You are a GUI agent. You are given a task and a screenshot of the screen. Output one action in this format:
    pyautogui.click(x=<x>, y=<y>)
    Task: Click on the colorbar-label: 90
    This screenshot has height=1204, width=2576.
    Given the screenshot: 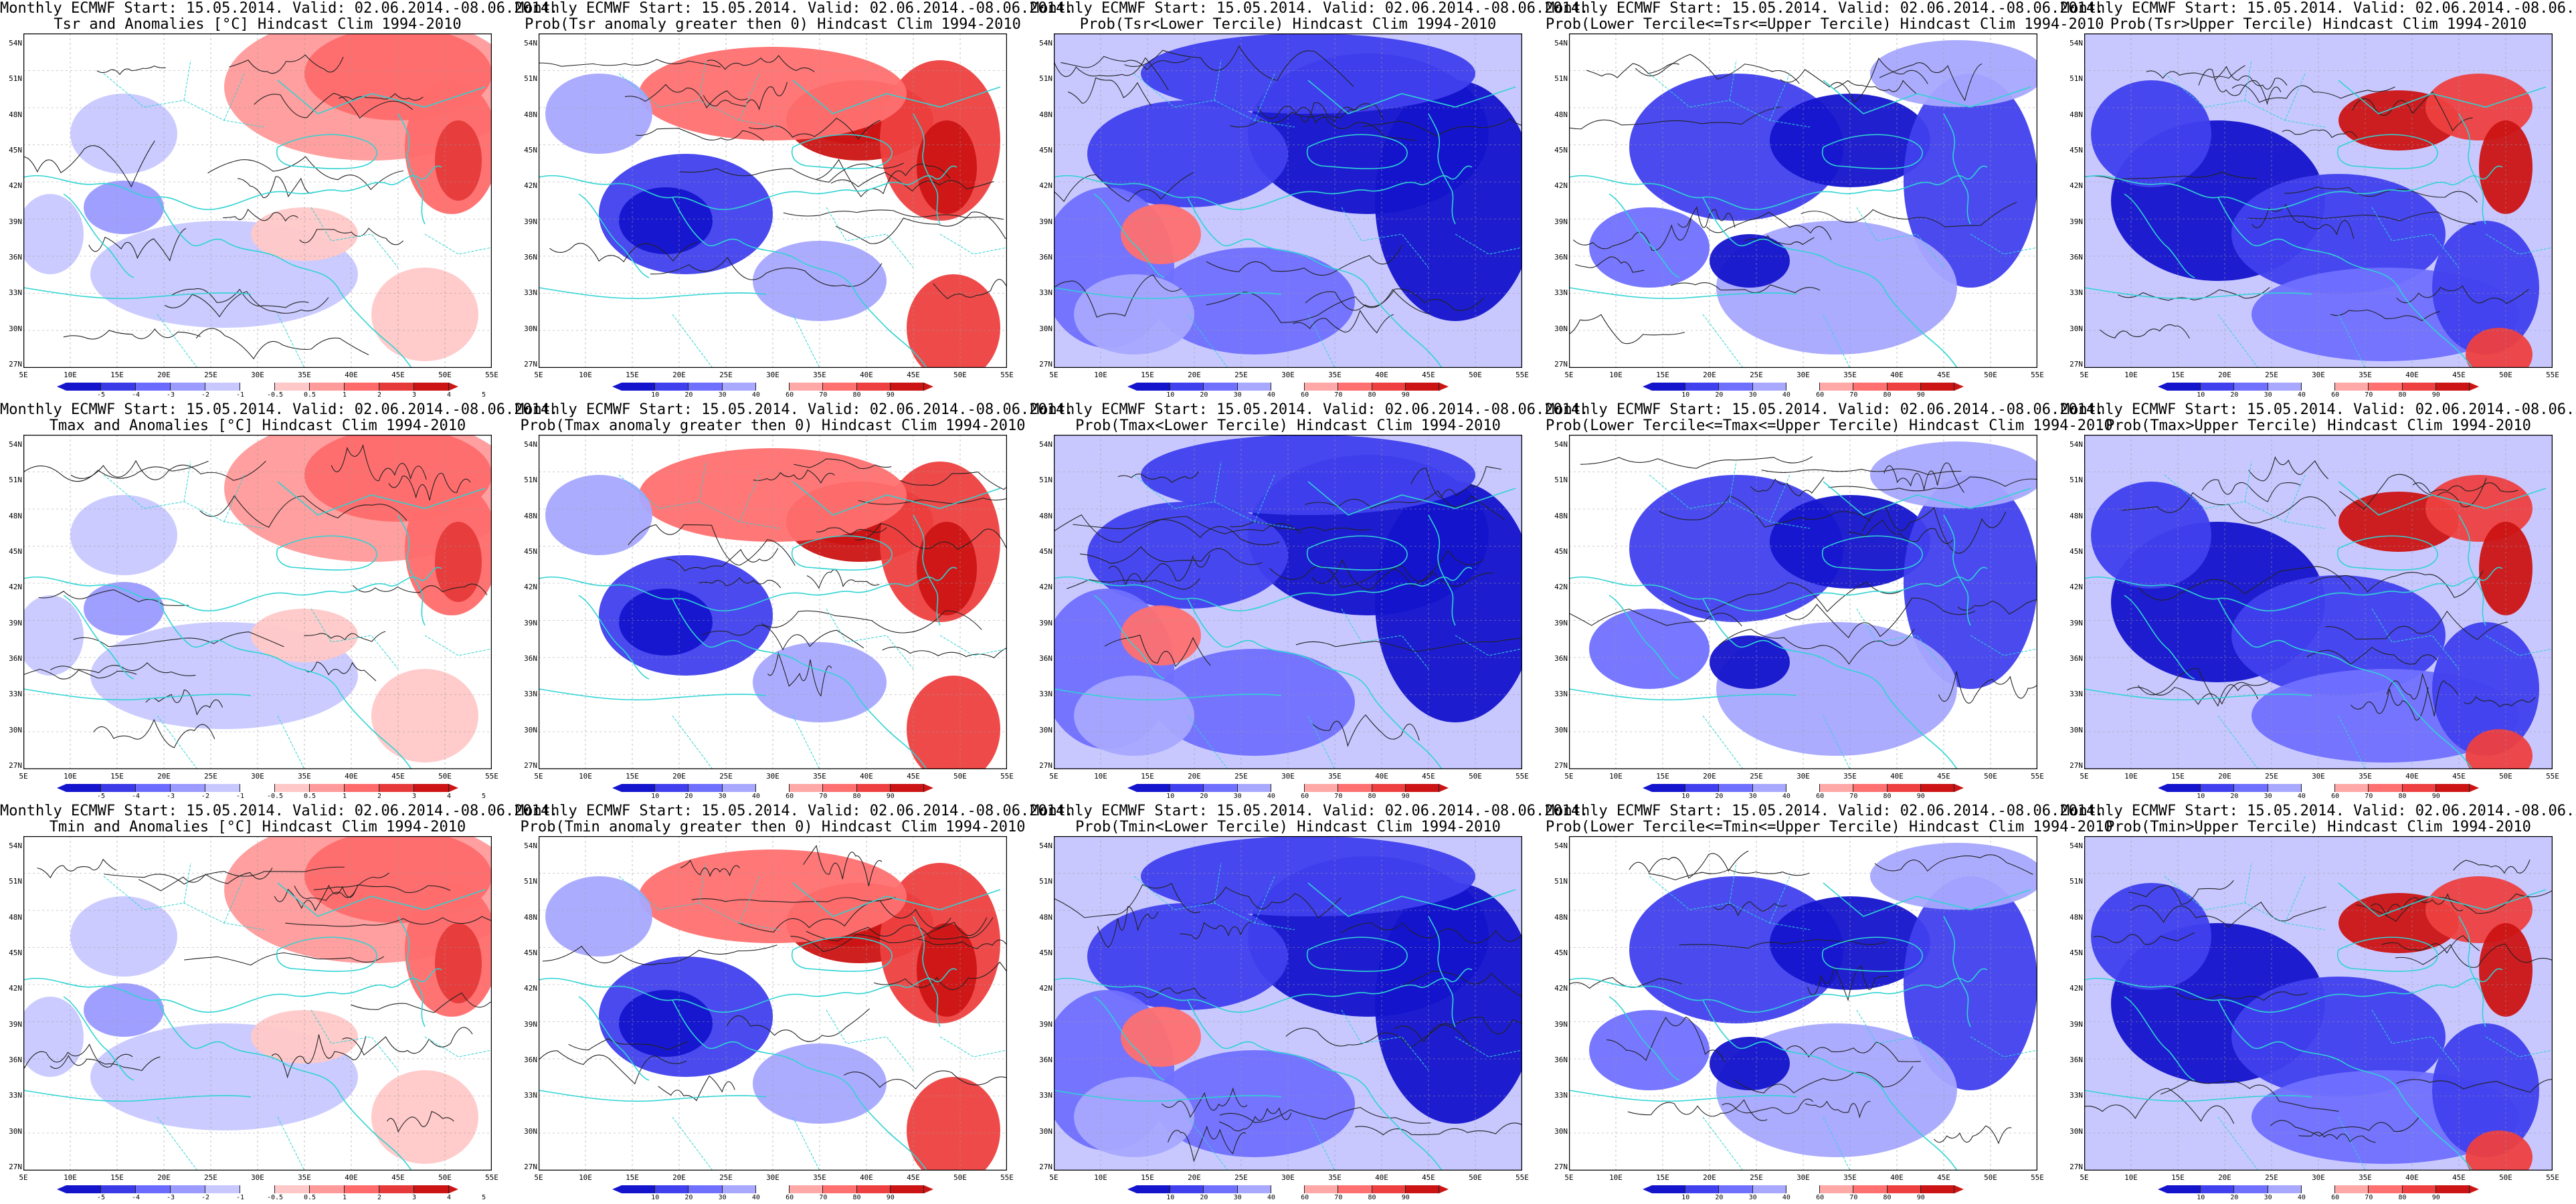 What is the action you would take?
    pyautogui.click(x=1920, y=1197)
    